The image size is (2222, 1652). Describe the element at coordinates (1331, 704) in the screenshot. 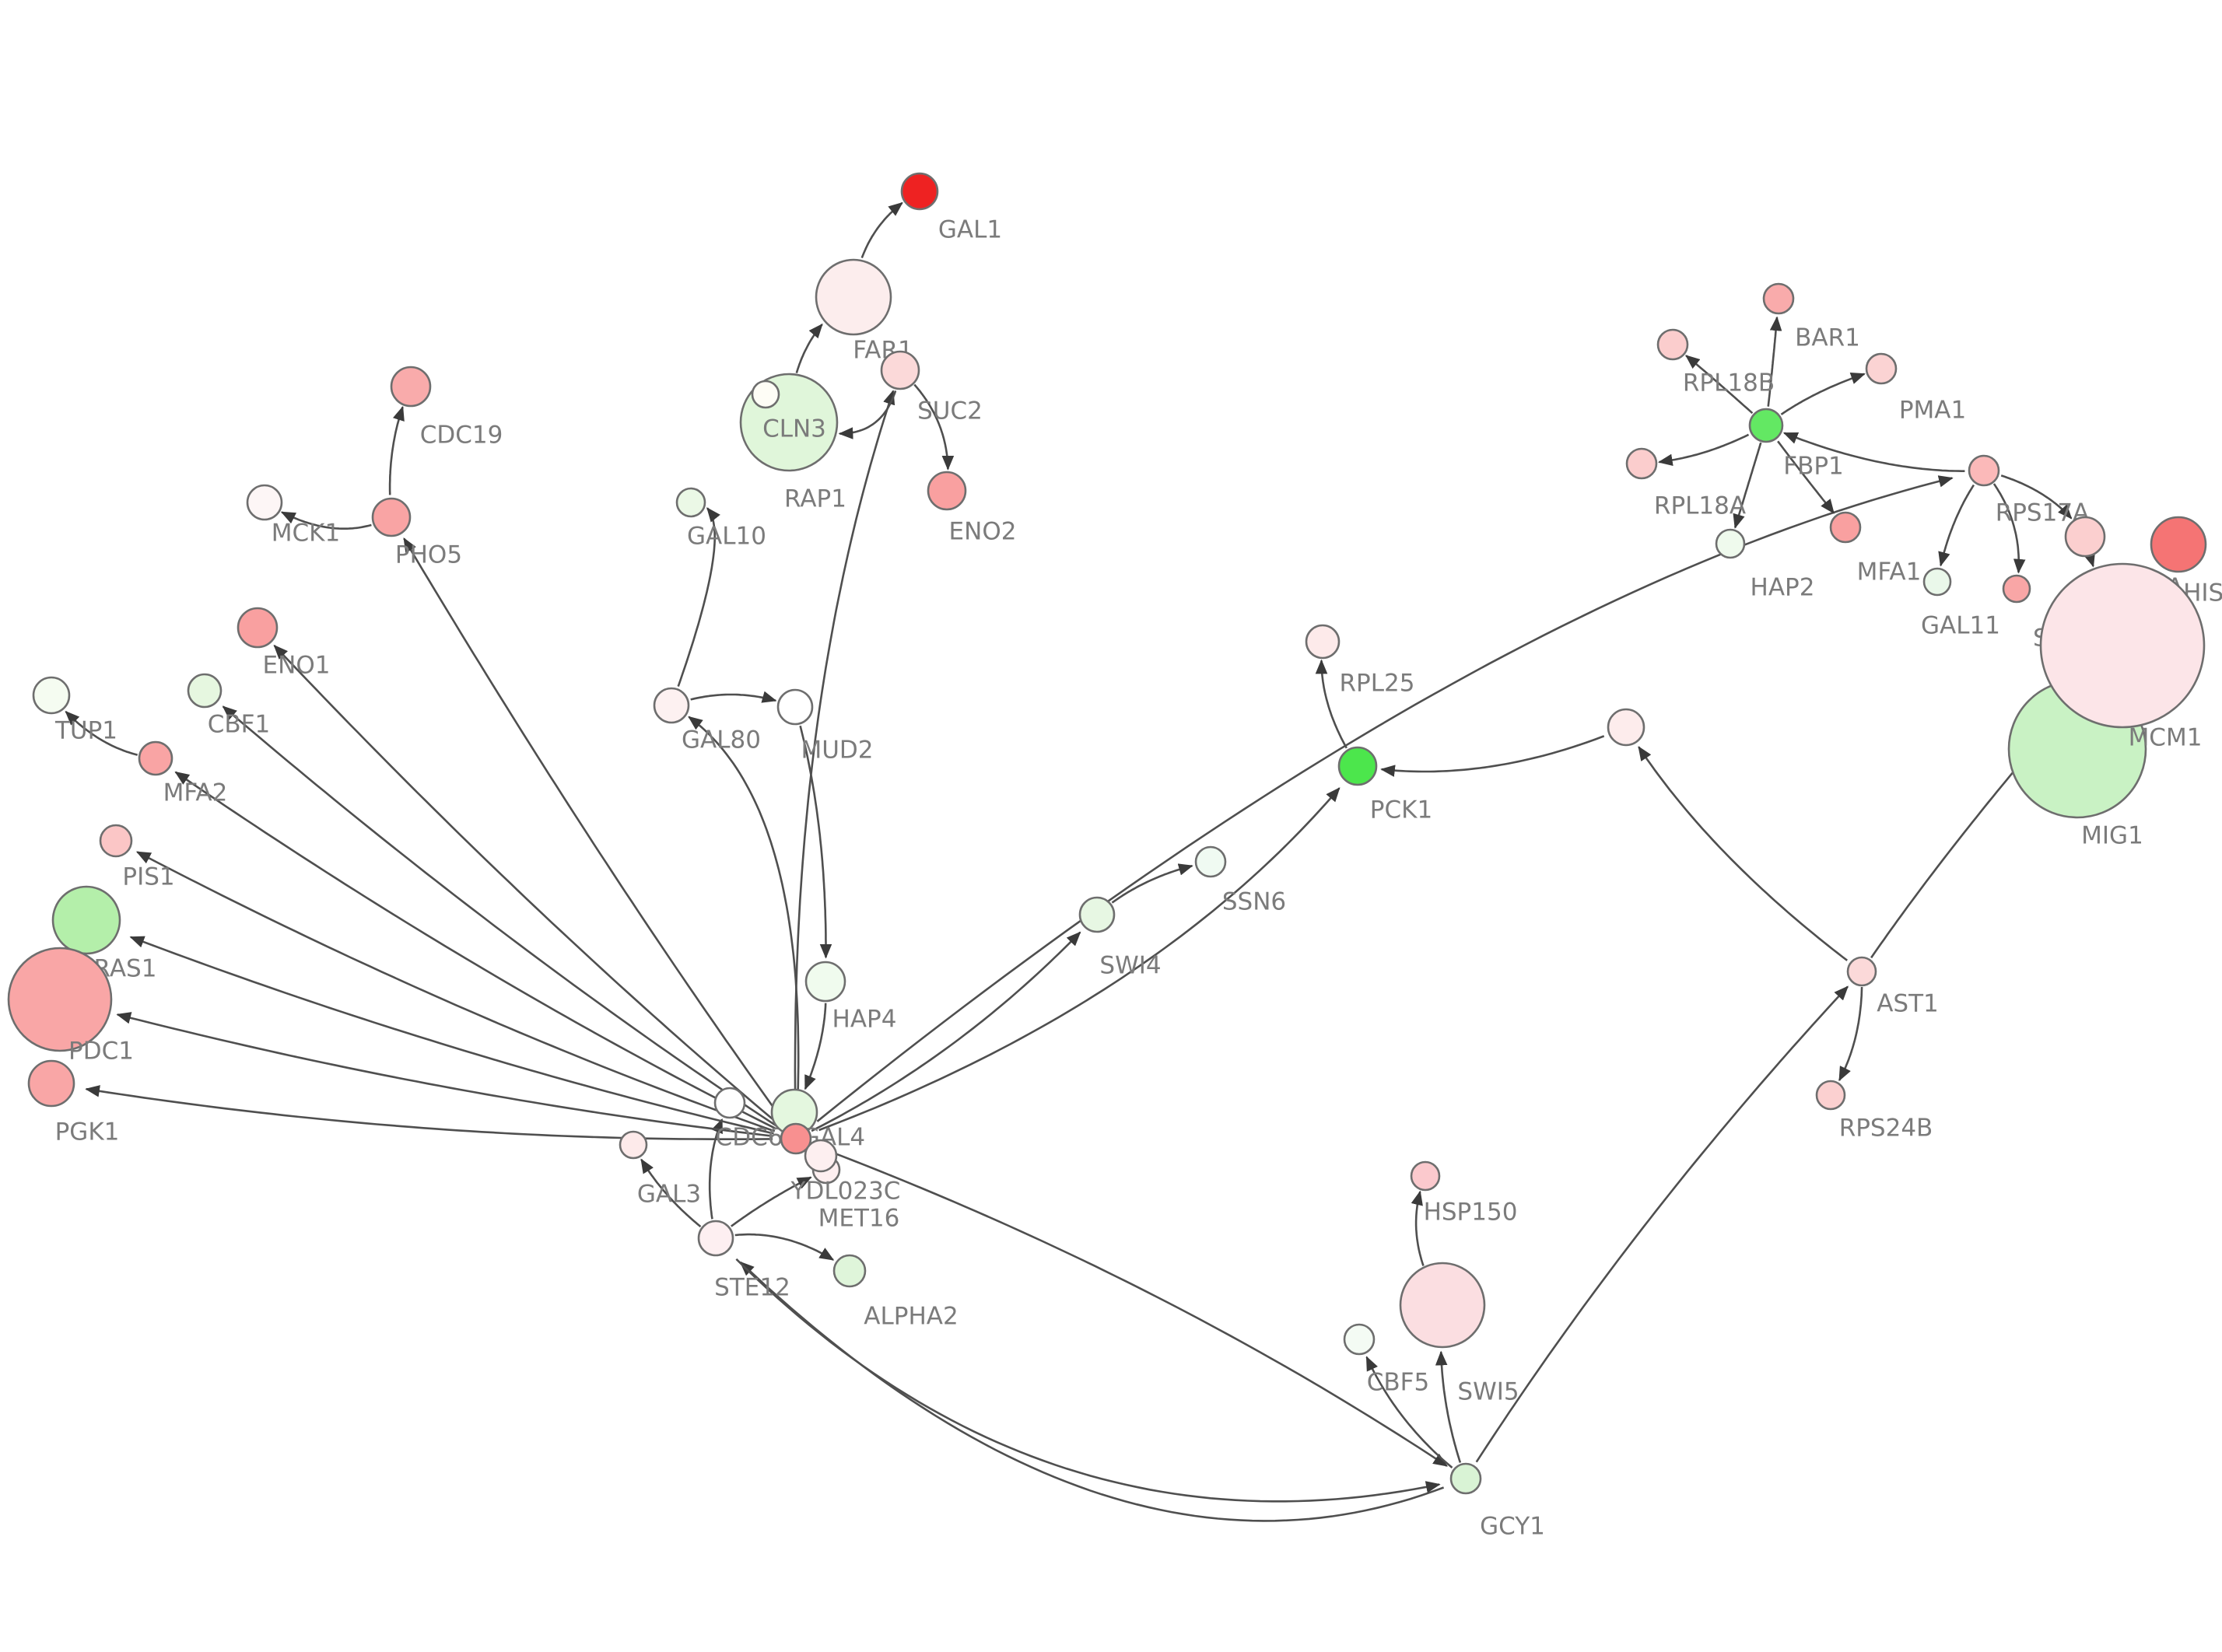

I see `edge-pck1-to-rpl25` at that location.